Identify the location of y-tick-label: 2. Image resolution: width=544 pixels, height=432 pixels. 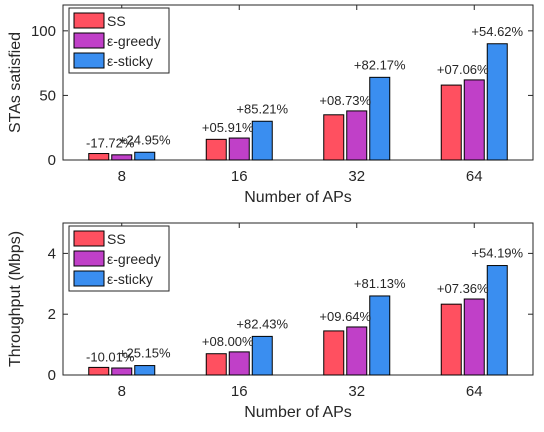
(52, 314).